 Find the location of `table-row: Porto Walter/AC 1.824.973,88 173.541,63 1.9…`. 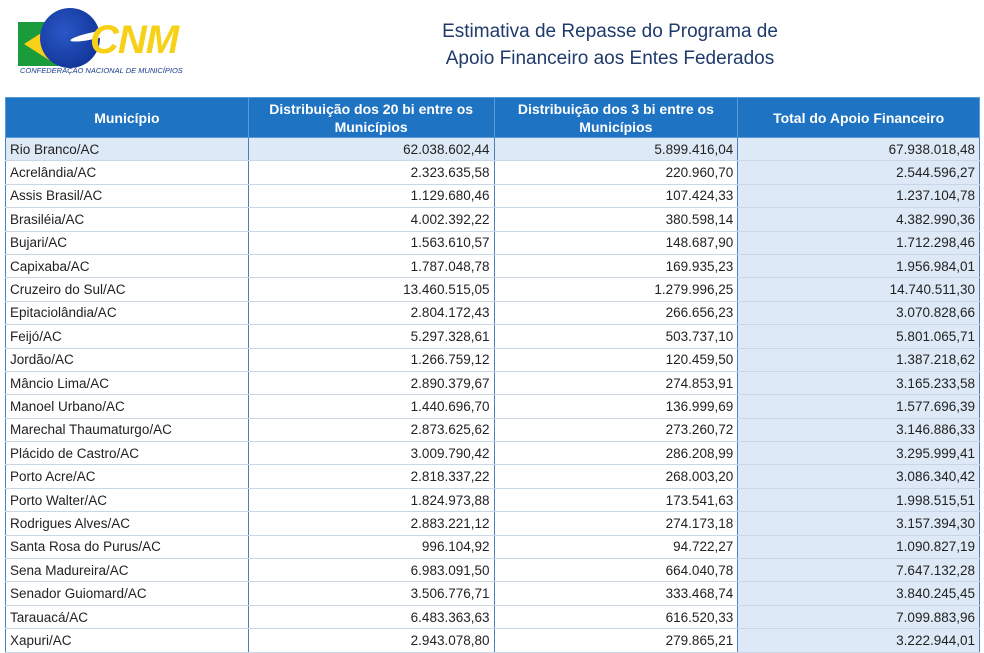

table-row: Porto Walter/AC 1.824.973,88 173.541,63 1.9… is located at coordinates (492, 500).